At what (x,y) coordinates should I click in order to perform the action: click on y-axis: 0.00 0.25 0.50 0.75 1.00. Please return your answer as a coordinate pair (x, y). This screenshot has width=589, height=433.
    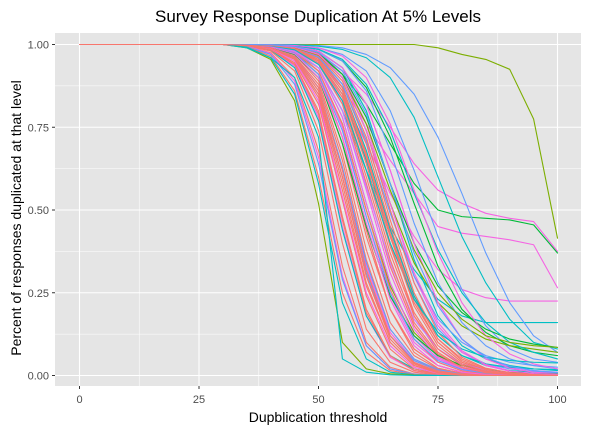
    Looking at the image, I should click on (41, 211).